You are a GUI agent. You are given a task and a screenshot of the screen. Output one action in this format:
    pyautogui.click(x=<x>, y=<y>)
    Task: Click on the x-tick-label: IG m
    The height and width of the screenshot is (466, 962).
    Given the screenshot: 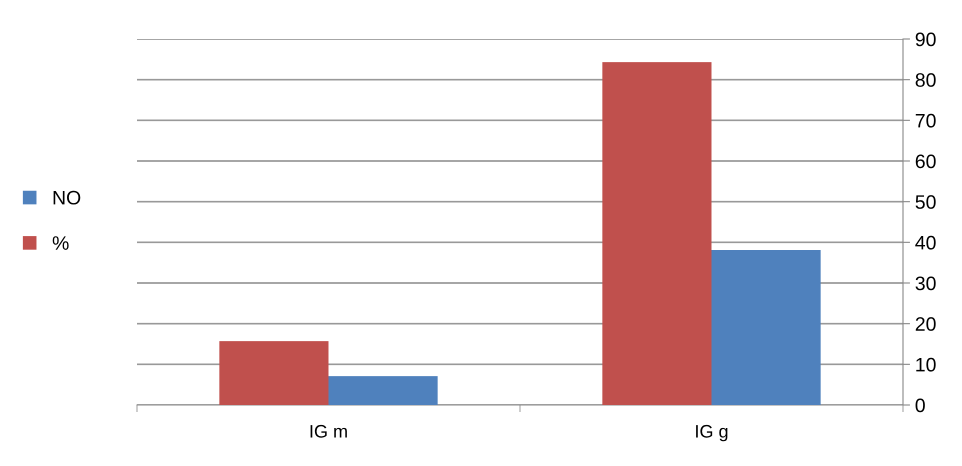 What is the action you would take?
    pyautogui.click(x=328, y=431)
    